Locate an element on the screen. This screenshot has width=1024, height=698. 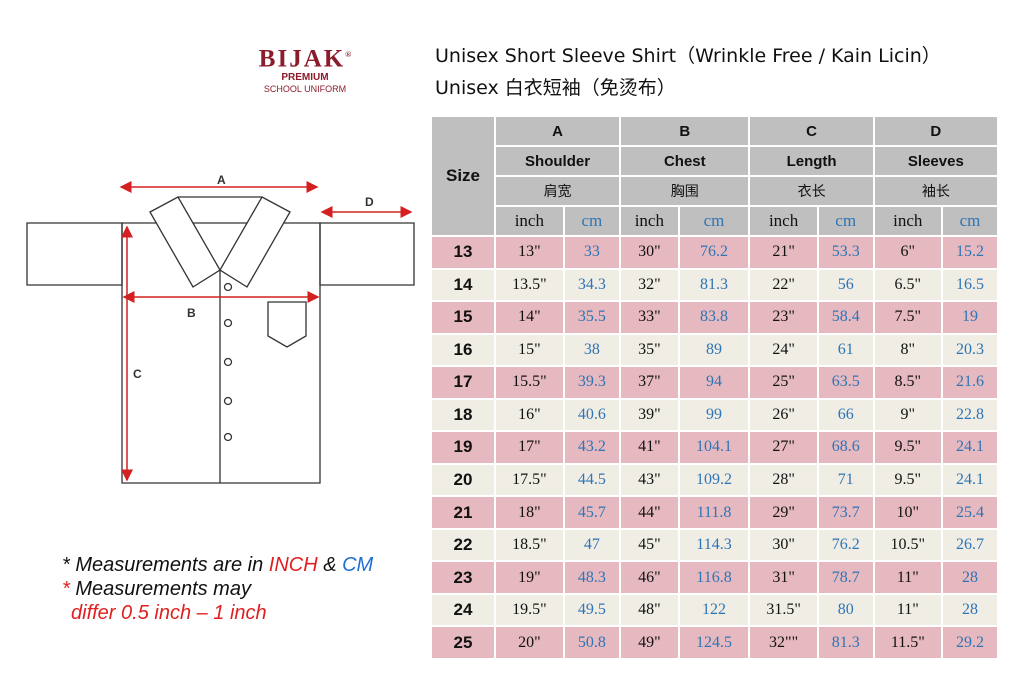
inch-cell: 25" is located at coordinates (783, 382).